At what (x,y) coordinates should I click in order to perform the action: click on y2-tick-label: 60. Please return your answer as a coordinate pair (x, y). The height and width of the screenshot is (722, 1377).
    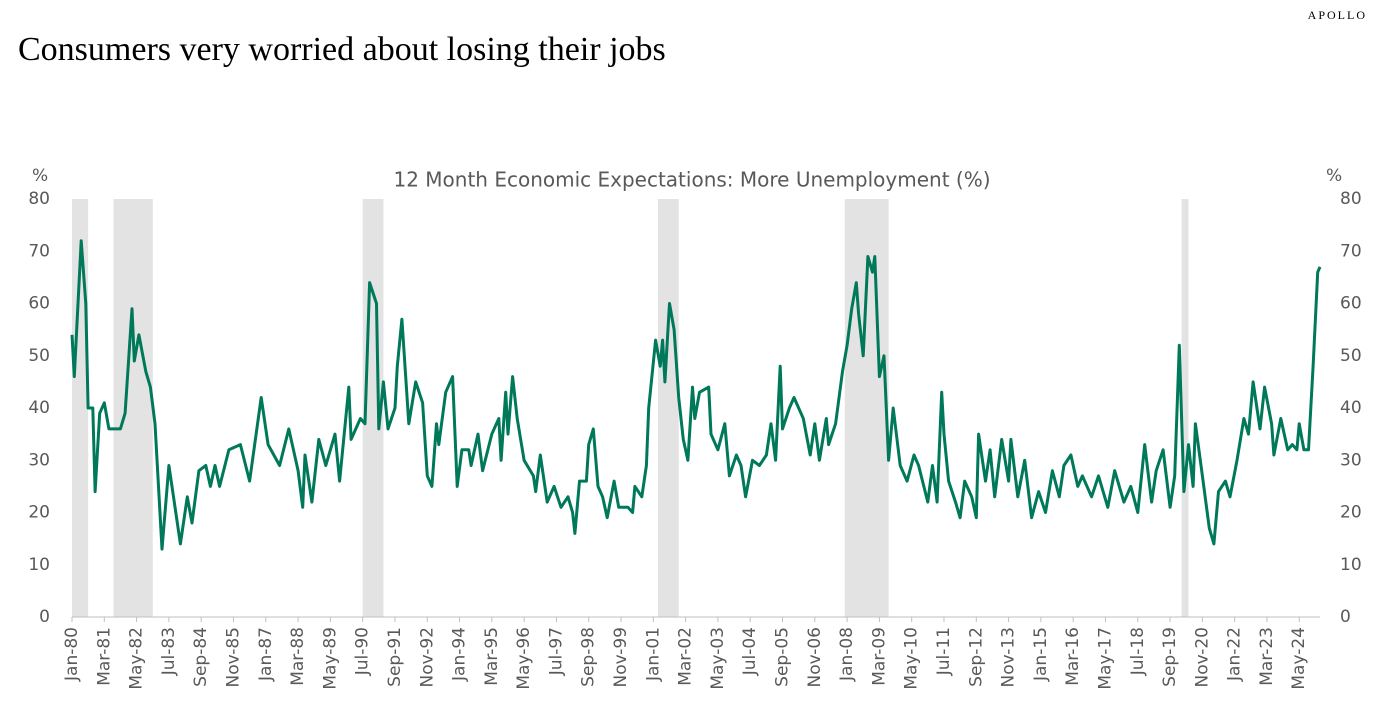
    Looking at the image, I should click on (1351, 304).